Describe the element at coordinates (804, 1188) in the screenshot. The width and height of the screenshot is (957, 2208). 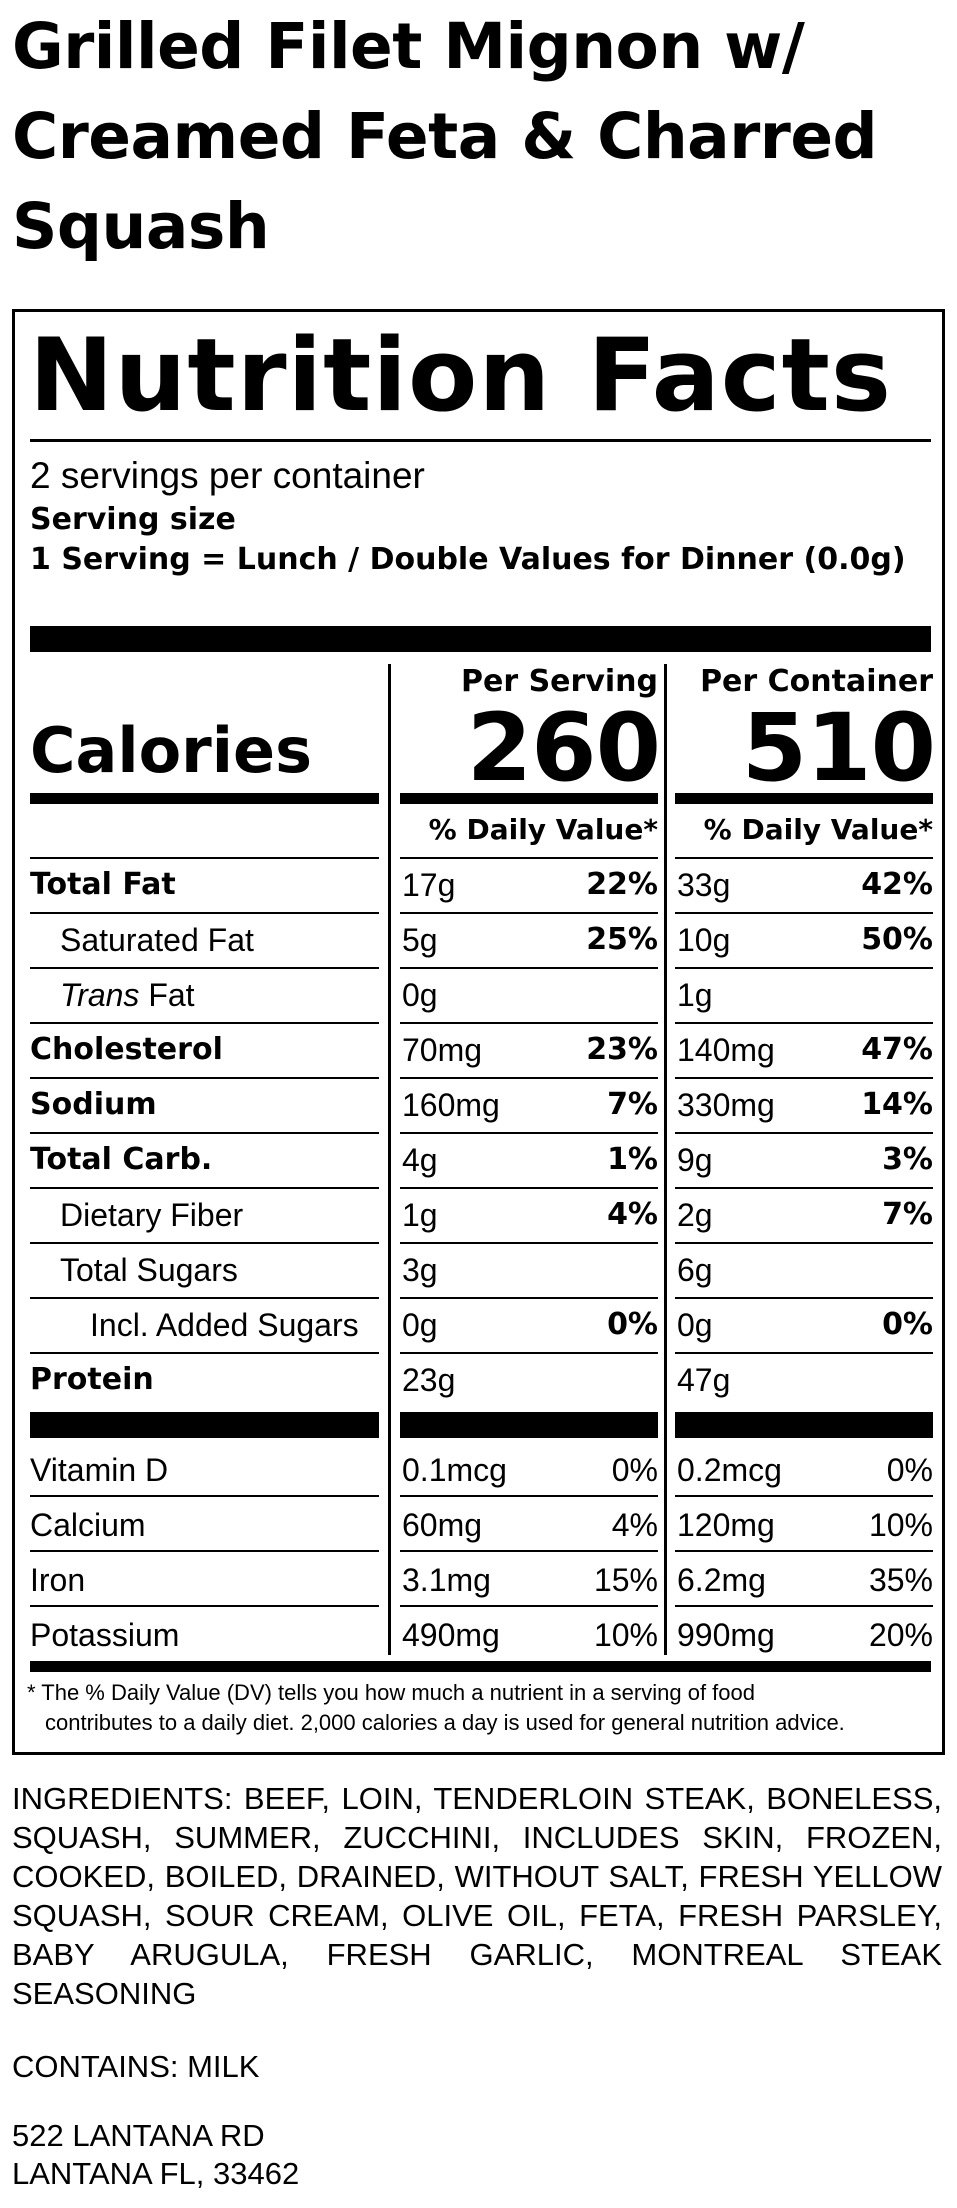
I see `nutrient-6-rule-right` at that location.